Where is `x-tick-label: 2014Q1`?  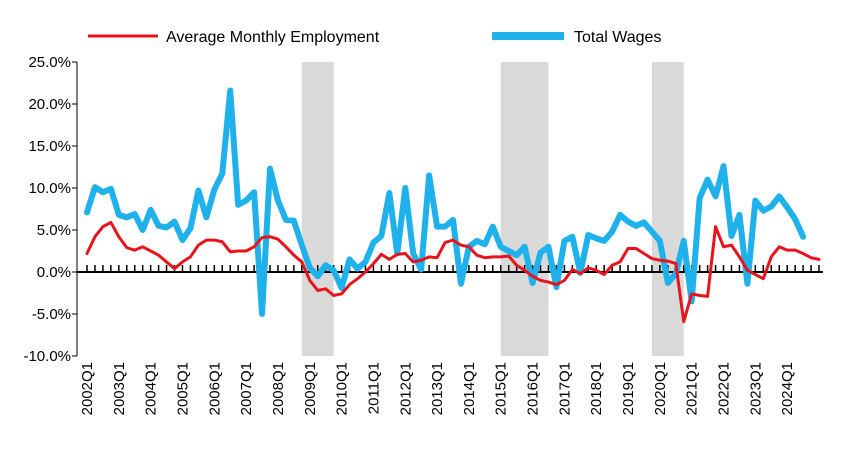 x-tick-label: 2014Q1 is located at coordinates (469, 388).